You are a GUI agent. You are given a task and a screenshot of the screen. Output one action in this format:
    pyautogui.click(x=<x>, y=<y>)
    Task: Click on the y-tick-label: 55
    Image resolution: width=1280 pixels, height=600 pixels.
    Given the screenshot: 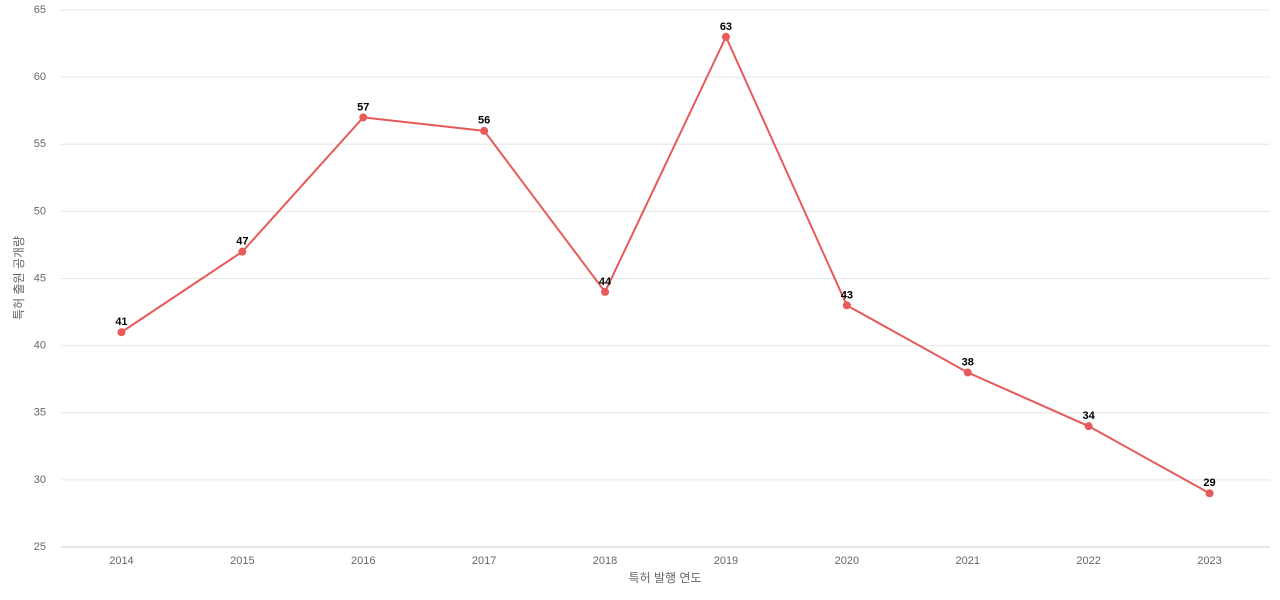 What is the action you would take?
    pyautogui.click(x=40, y=144)
    